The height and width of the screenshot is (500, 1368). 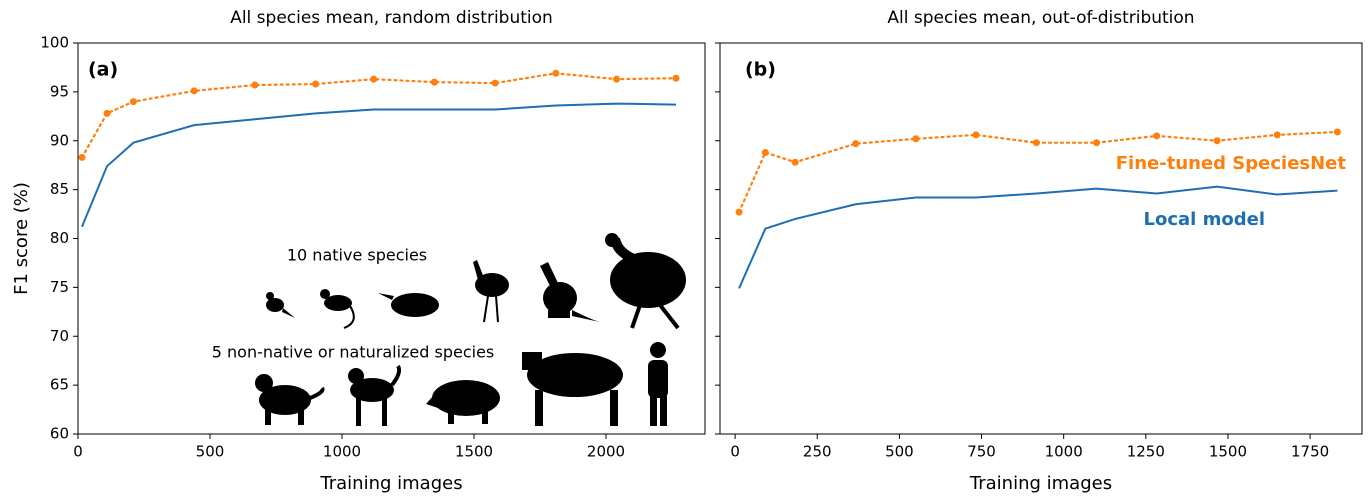 What do you see at coordinates (1146, 452) in the screenshot?
I see `x-tick-label: 1250` at bounding box center [1146, 452].